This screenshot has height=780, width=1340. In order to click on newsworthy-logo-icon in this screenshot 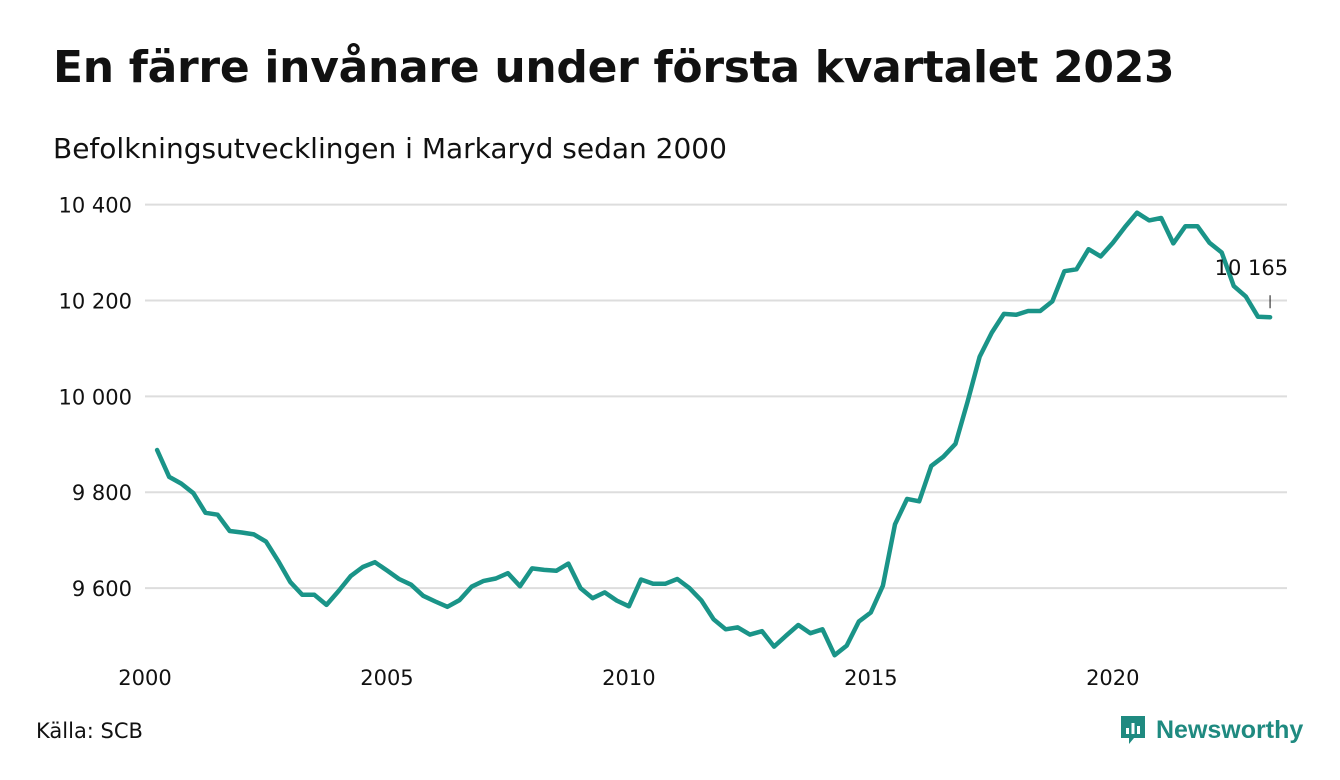, I will do `click(1133, 730)`.